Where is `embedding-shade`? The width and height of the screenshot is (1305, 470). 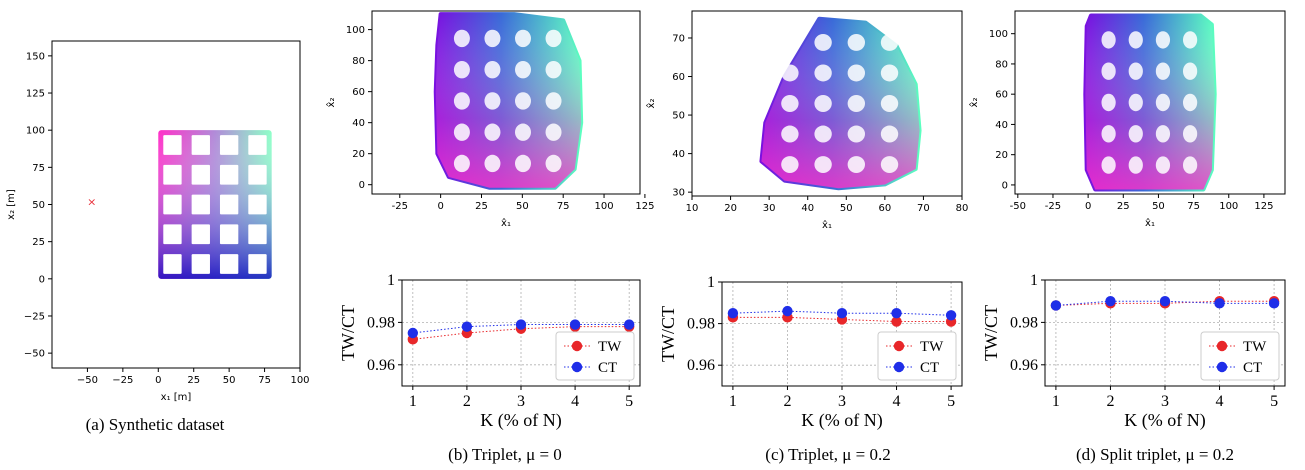 embedding-shade is located at coordinates (1150, 102).